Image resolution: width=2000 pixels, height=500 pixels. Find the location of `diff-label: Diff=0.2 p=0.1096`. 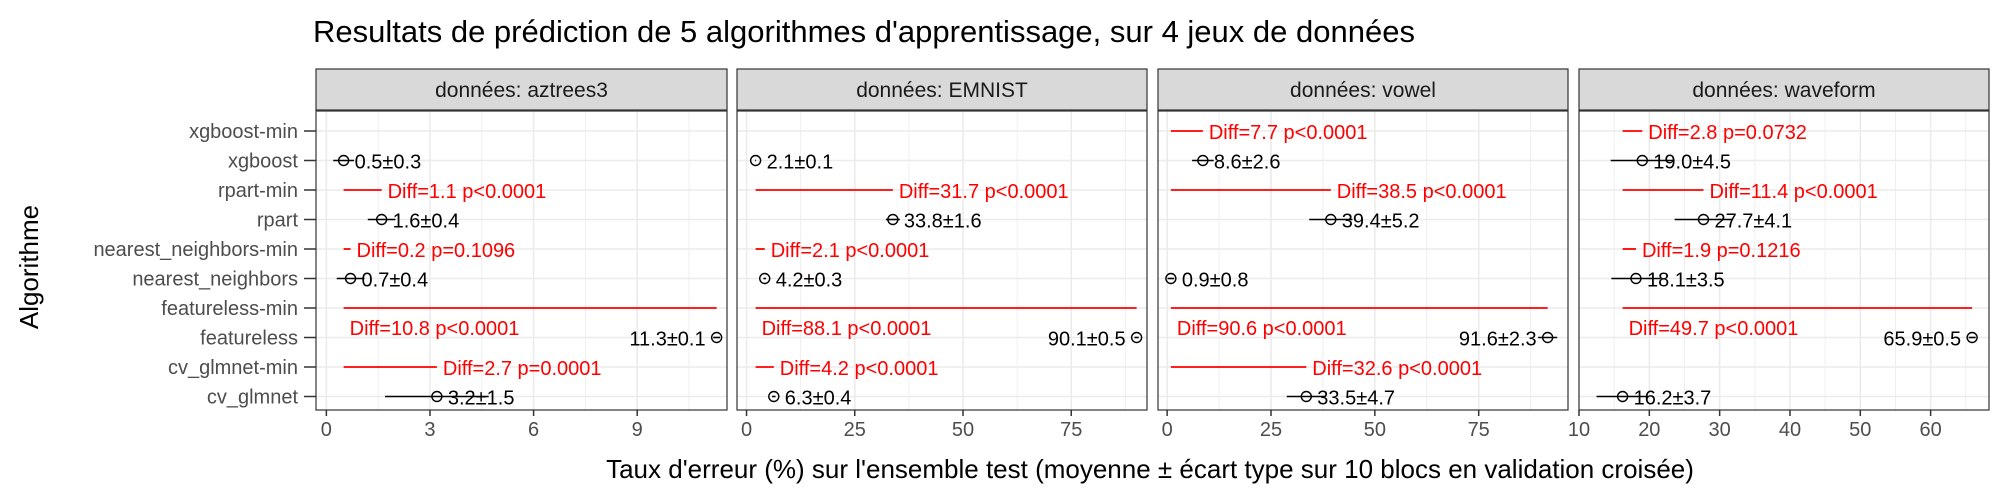

diff-label: Diff=0.2 p=0.1096 is located at coordinates (436, 251).